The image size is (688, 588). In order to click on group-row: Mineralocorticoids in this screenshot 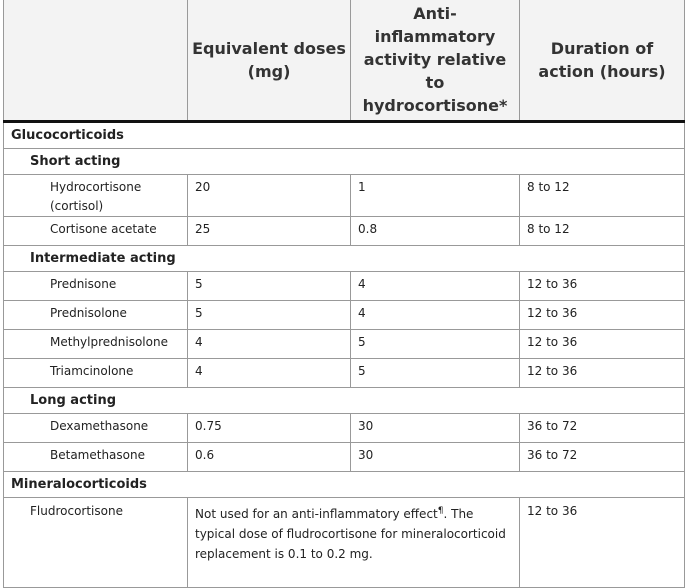, I will do `click(344, 484)`.